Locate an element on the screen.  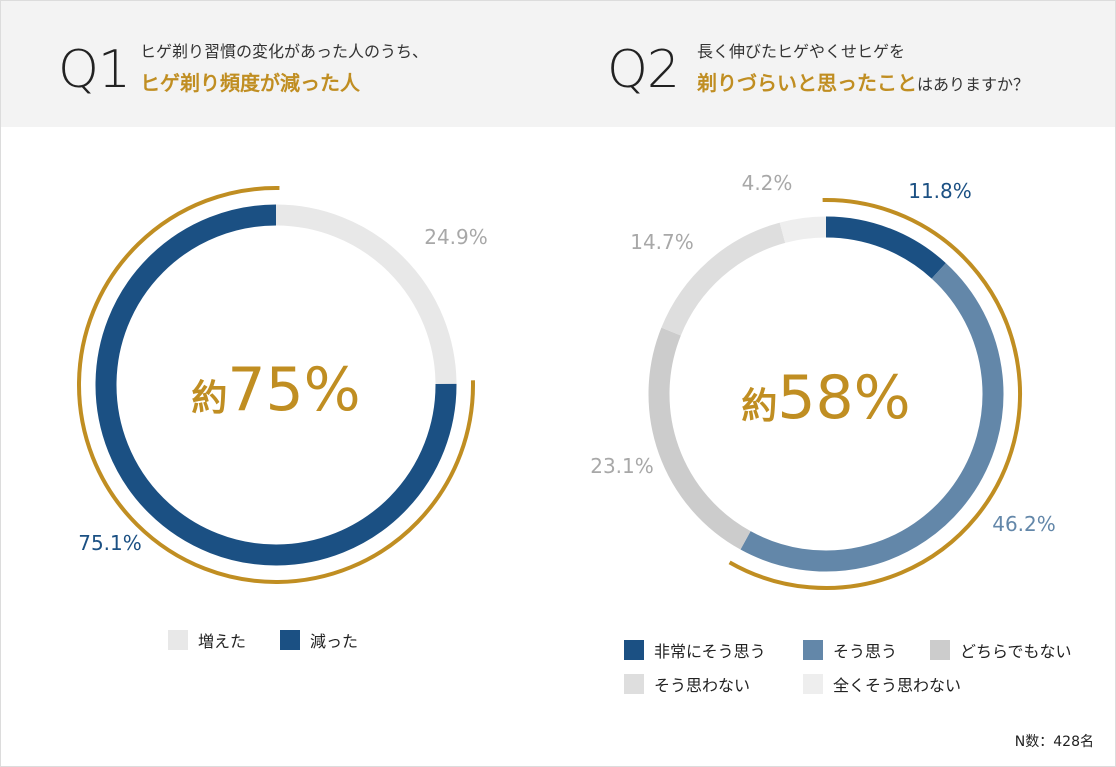
legend-label: 増えた is located at coordinates (222, 641).